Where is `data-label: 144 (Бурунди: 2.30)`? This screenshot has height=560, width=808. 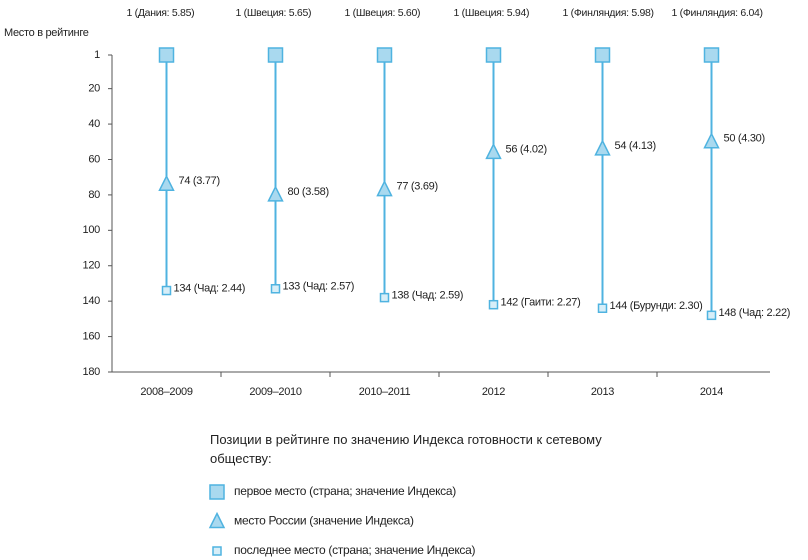
data-label: 144 (Бурунди: 2.30) is located at coordinates (656, 306).